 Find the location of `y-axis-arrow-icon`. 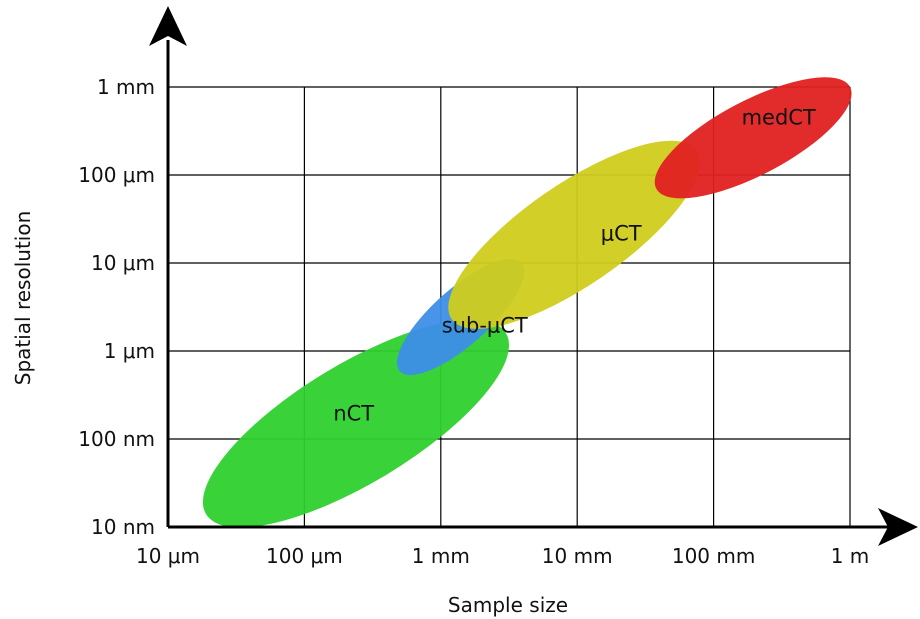

y-axis-arrow-icon is located at coordinates (168, 26).